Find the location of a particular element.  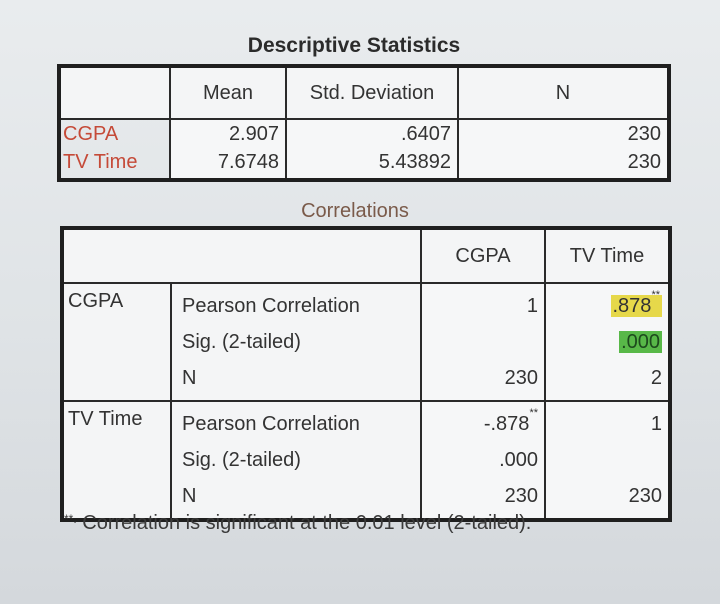

highlight-green: .000 is located at coordinates (640, 342).